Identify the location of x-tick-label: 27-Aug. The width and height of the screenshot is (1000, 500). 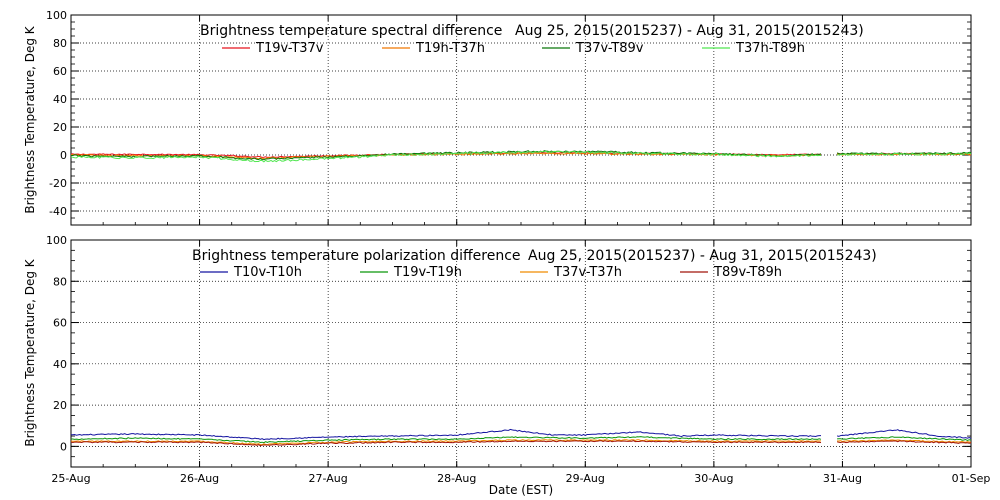
(328, 478).